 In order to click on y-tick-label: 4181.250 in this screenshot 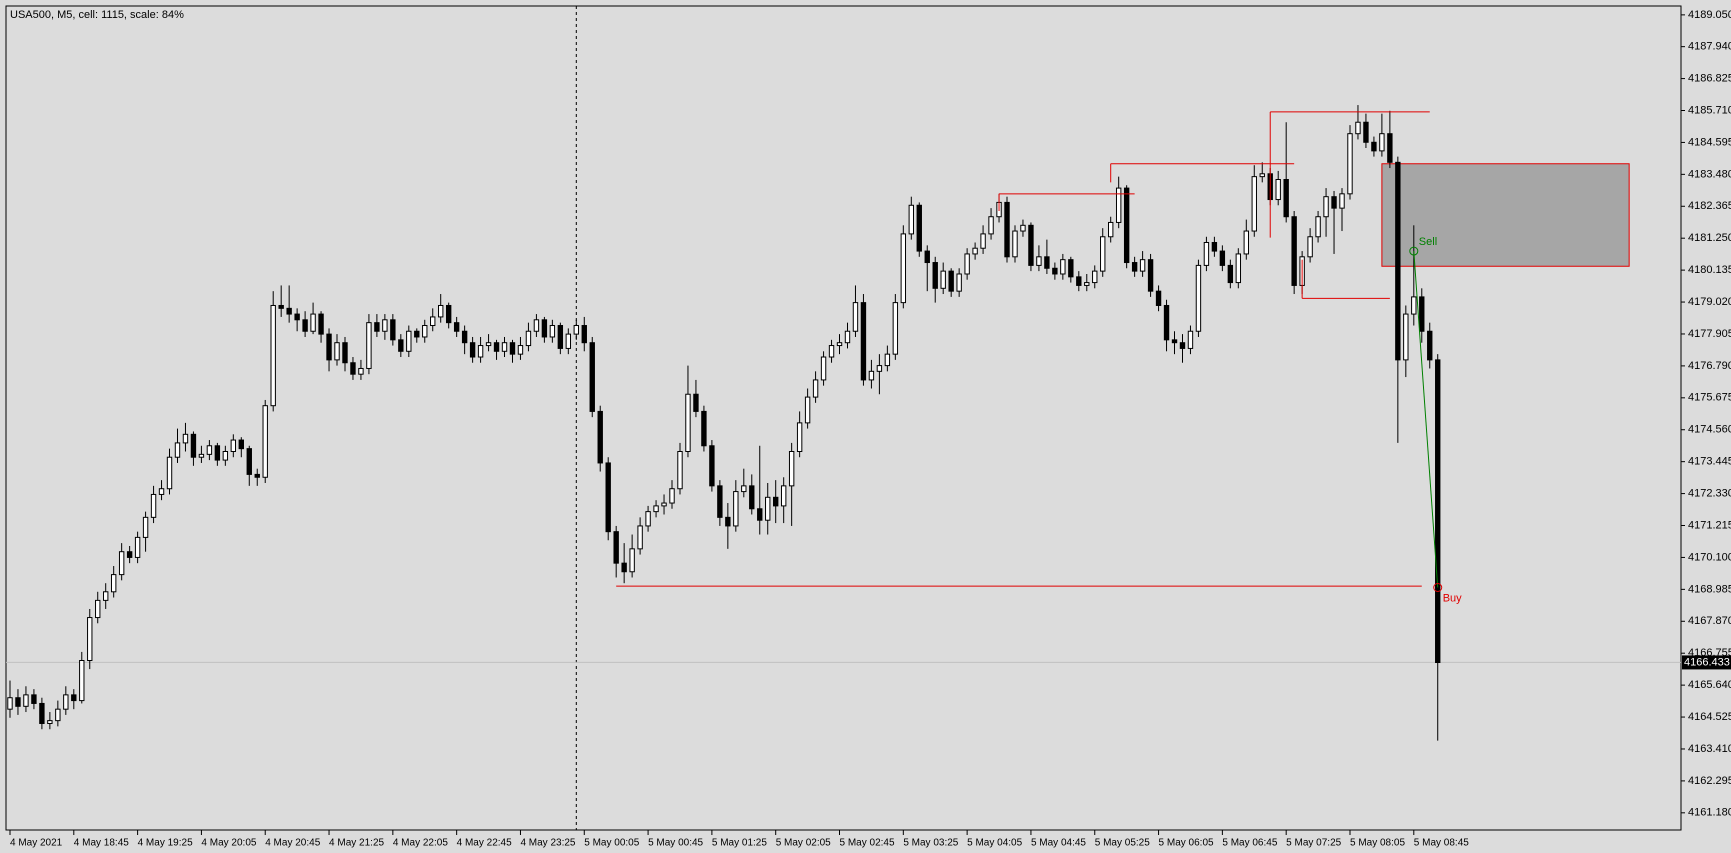, I will do `click(1709, 238)`.